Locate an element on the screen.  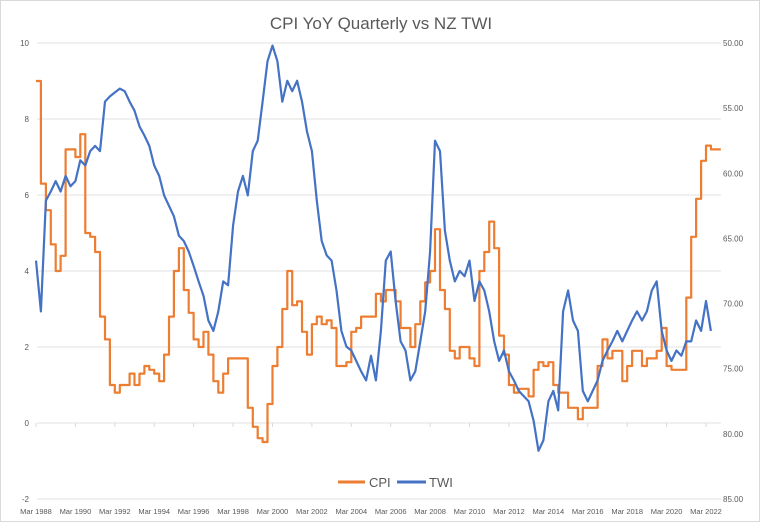
left-axis-label: -2 is located at coordinates (26, 499).